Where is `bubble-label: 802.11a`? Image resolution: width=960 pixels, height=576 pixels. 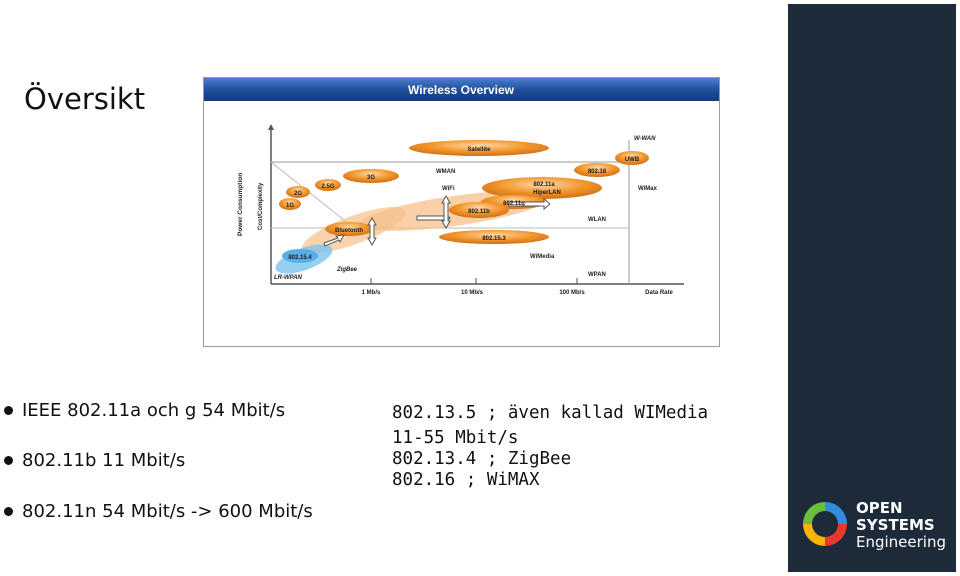 bubble-label: 802.11a is located at coordinates (544, 185).